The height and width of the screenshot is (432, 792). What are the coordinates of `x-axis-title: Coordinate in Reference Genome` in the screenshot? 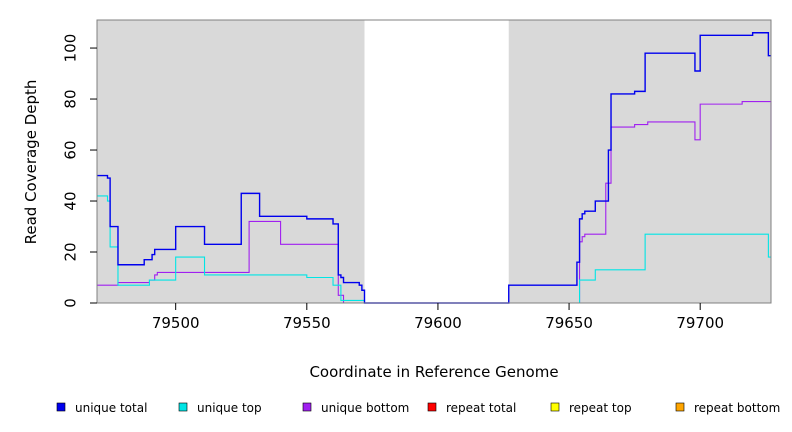 It's located at (433, 372).